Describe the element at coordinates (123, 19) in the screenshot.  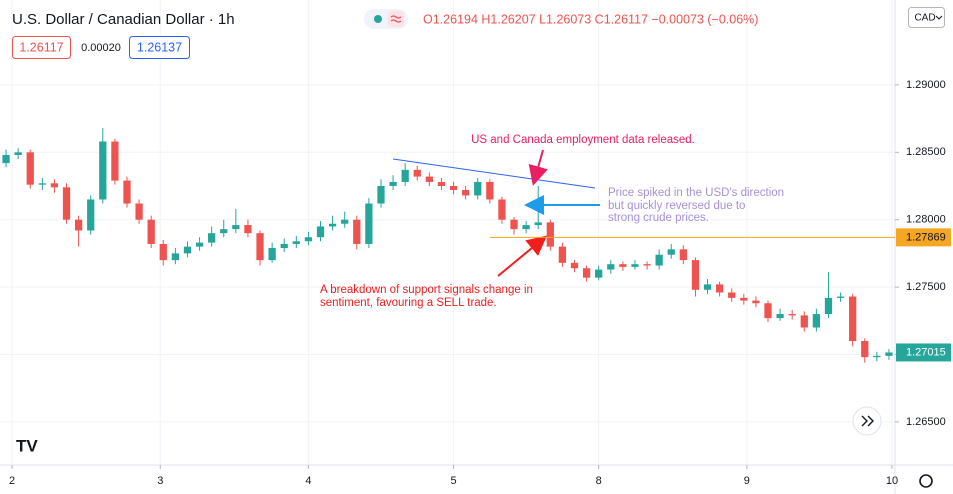
I see `chart-title: U.S. Dollar / Canadian Dollar · 1h` at that location.